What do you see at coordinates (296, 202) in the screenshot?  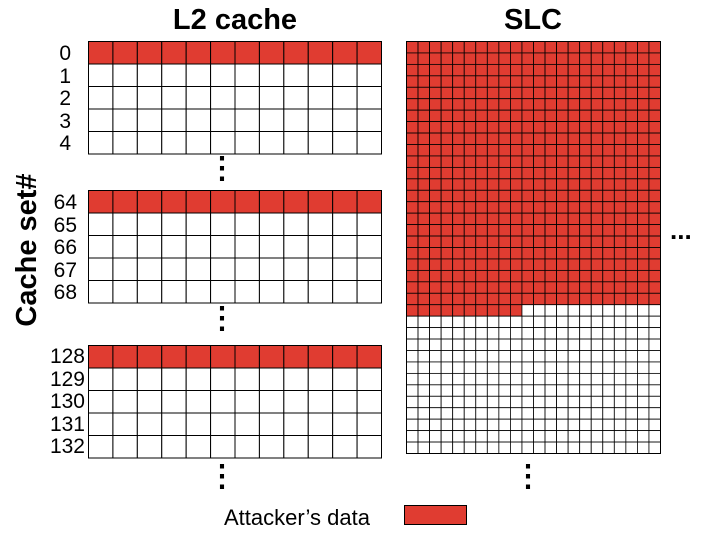 I see `l2-cell-attacker` at bounding box center [296, 202].